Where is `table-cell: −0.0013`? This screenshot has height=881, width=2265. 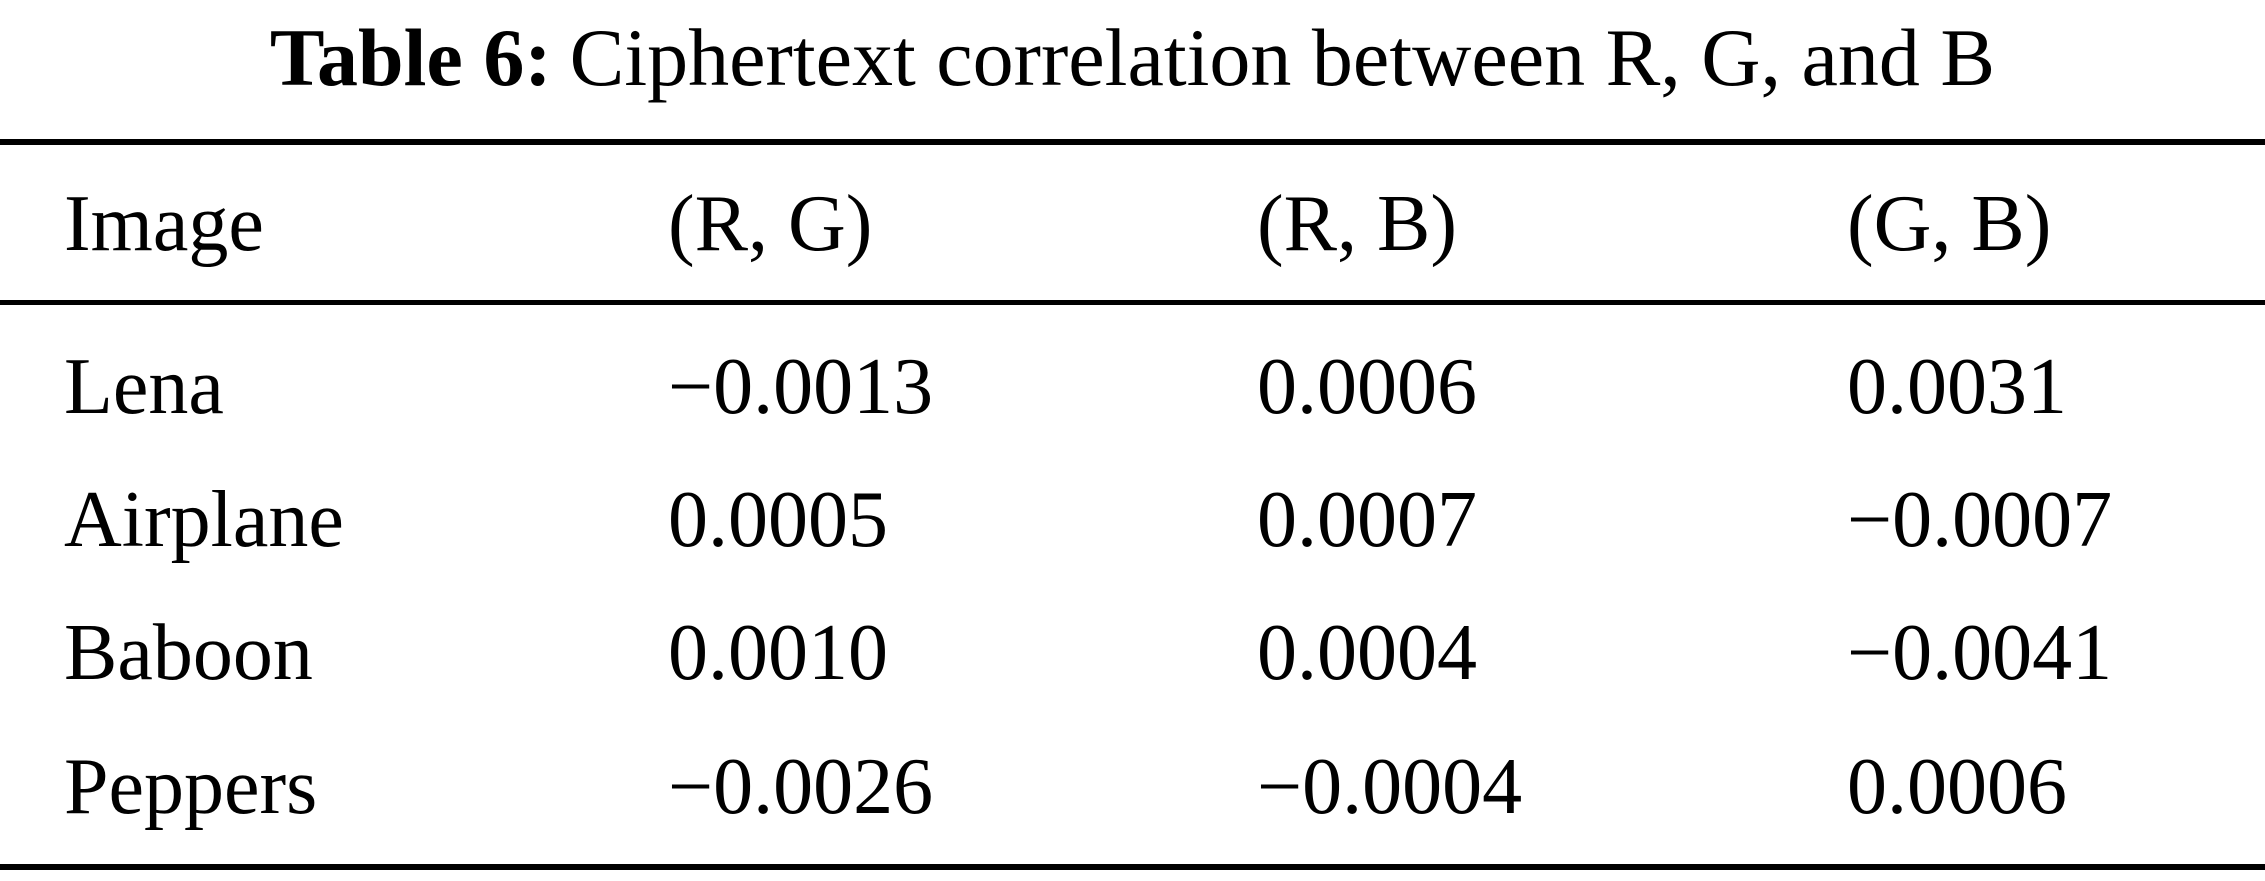 table-cell: −0.0013 is located at coordinates (801, 387).